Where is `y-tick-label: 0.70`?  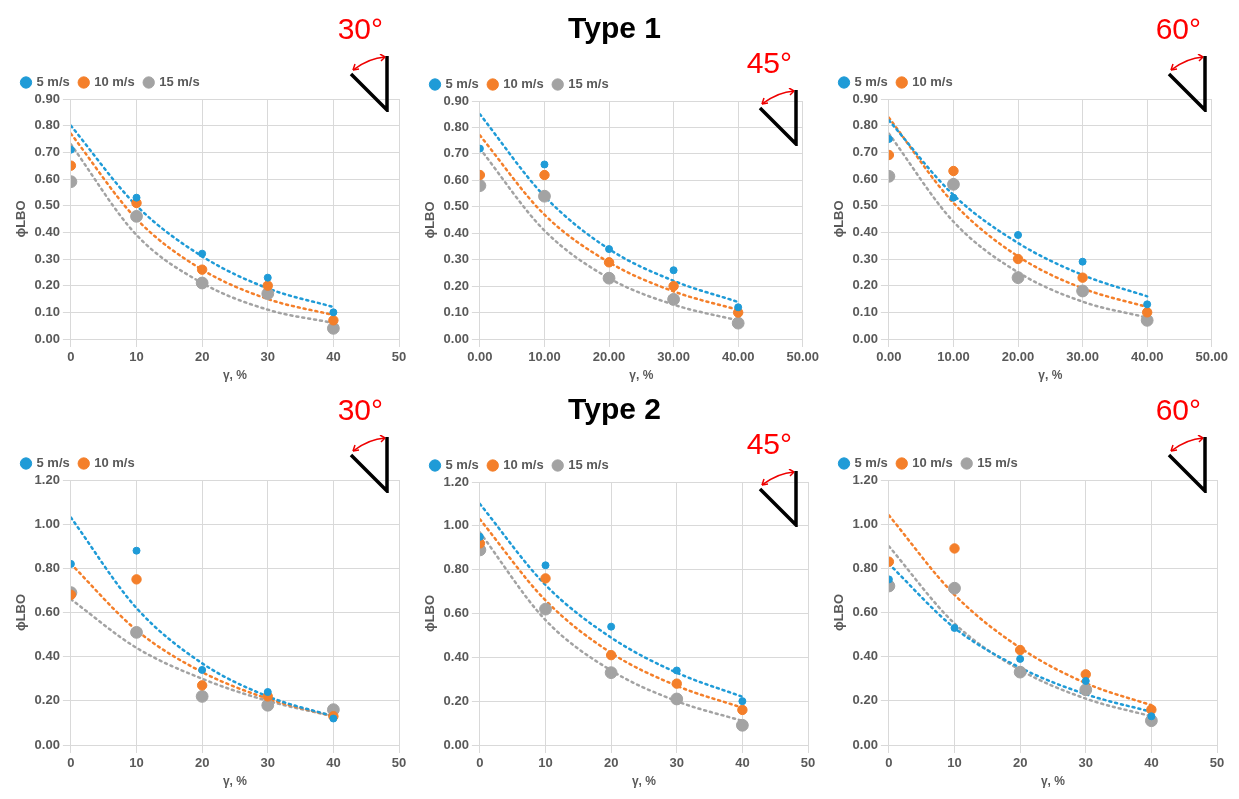
y-tick-label: 0.70 is located at coordinates (865, 151).